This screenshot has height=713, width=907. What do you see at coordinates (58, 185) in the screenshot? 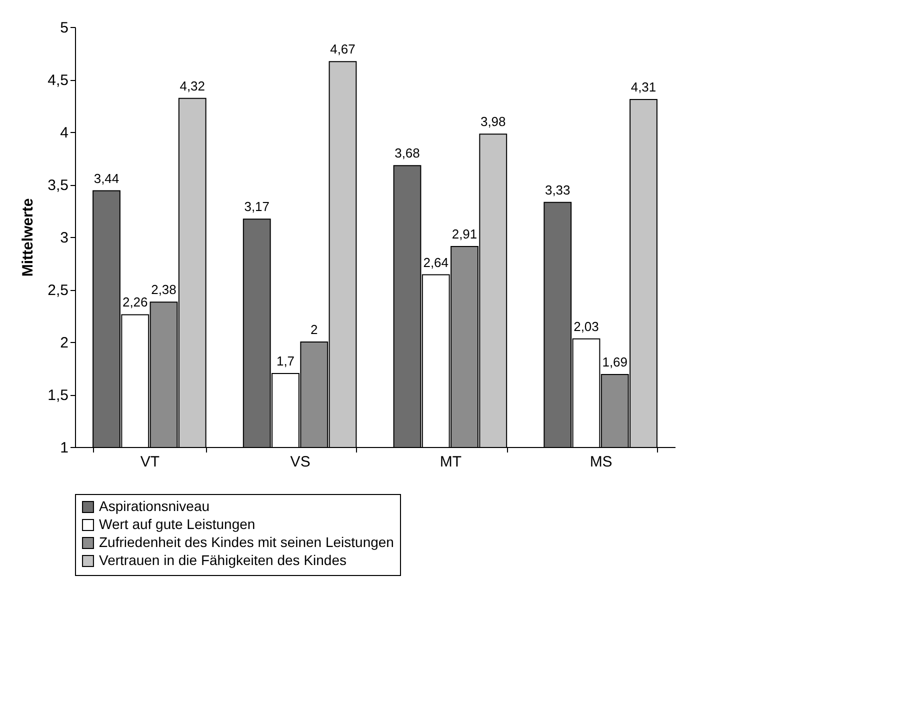
I see `y-tick-label: 3,5` at bounding box center [58, 185].